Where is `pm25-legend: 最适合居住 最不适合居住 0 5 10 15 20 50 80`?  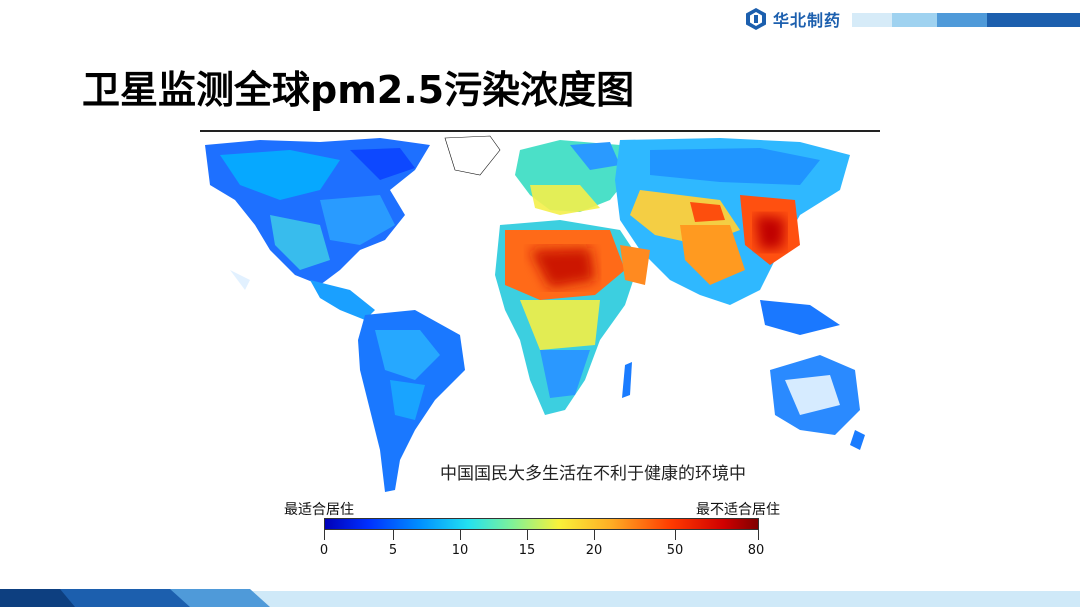 pm25-legend: 最适合居住 最不适合居住 0 5 10 15 20 50 80 is located at coordinates (540, 526).